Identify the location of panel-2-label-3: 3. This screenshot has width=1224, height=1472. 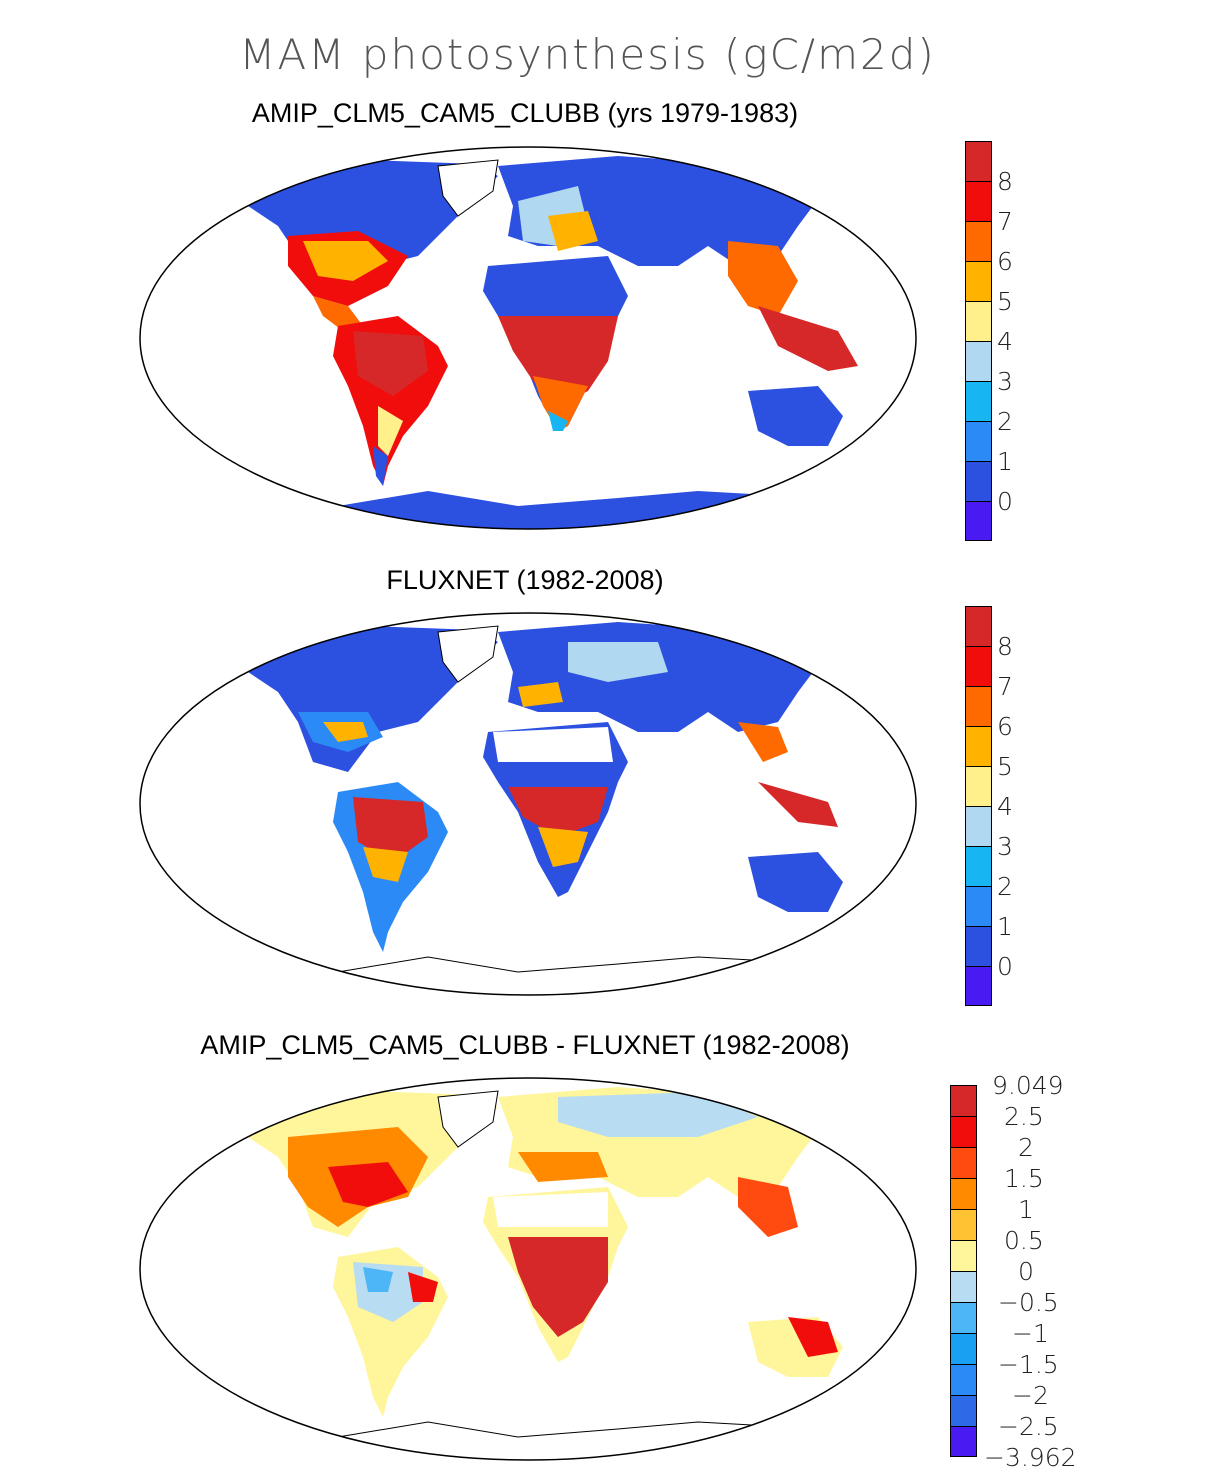
(1005, 846).